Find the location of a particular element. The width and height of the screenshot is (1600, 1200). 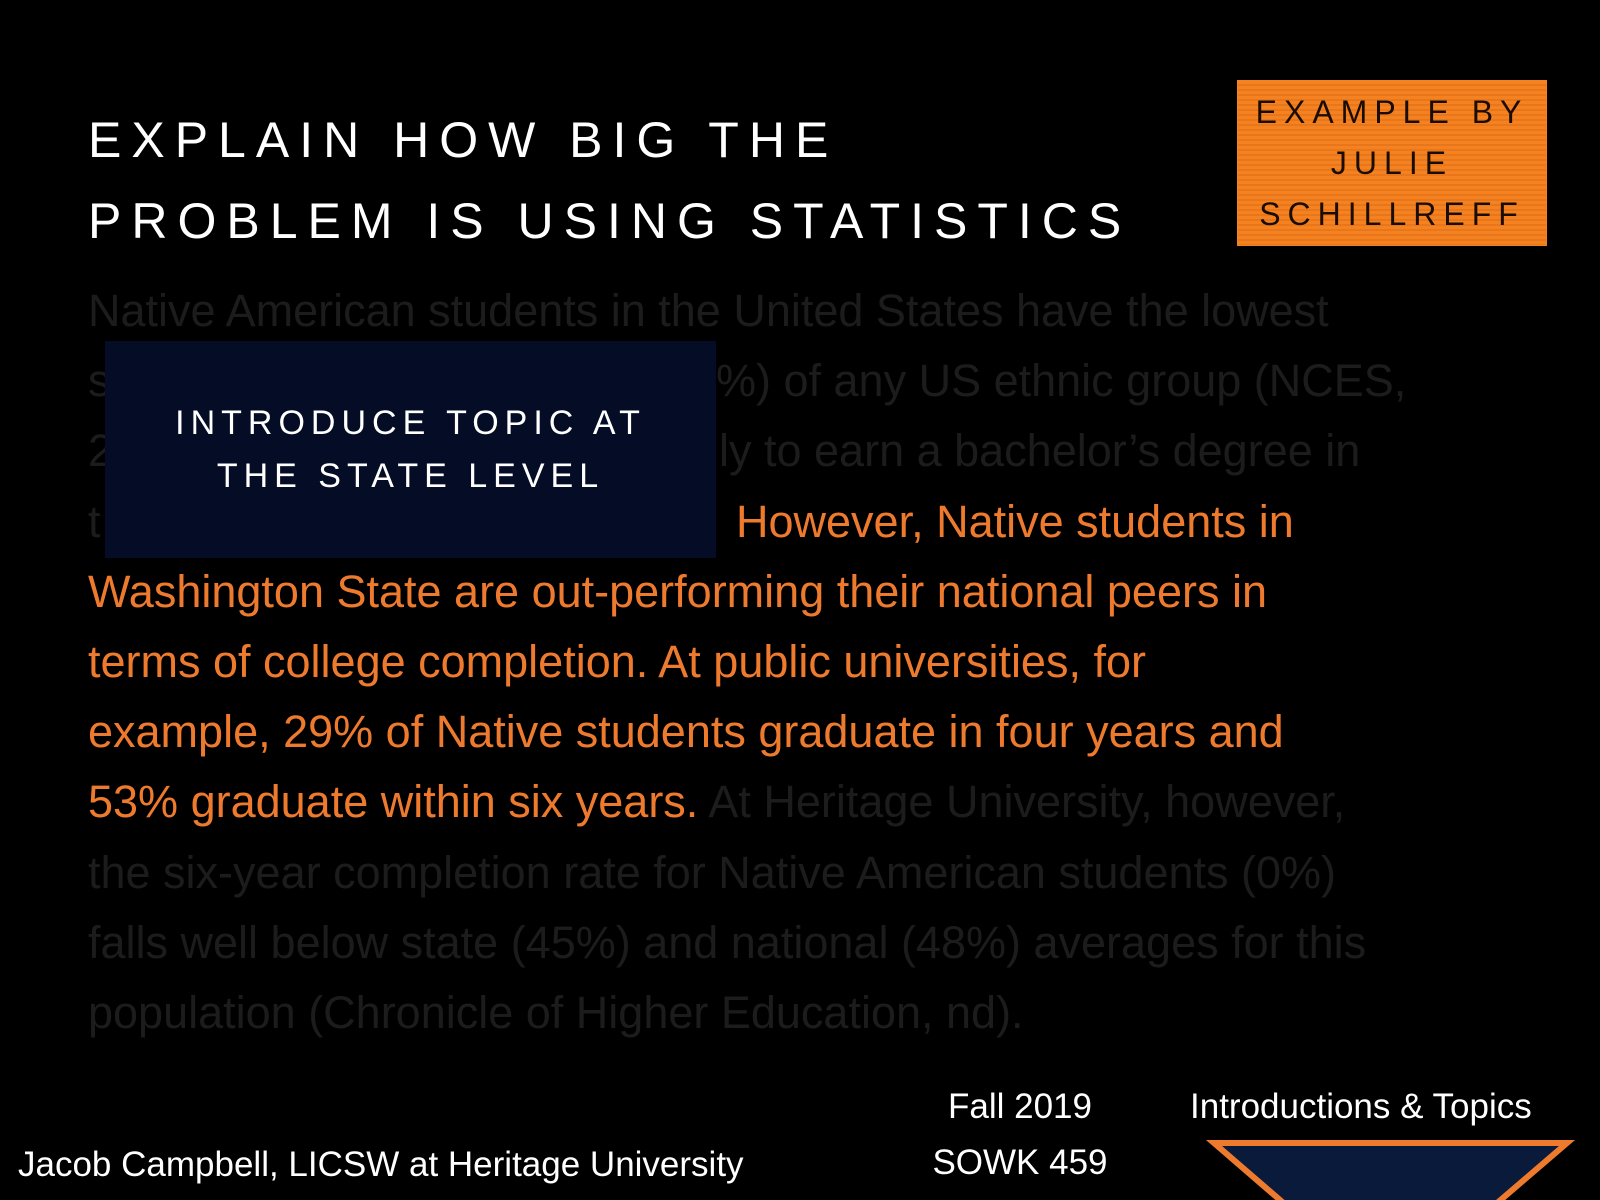

badge-line: EXAMPLE BY is located at coordinates (1392, 111).